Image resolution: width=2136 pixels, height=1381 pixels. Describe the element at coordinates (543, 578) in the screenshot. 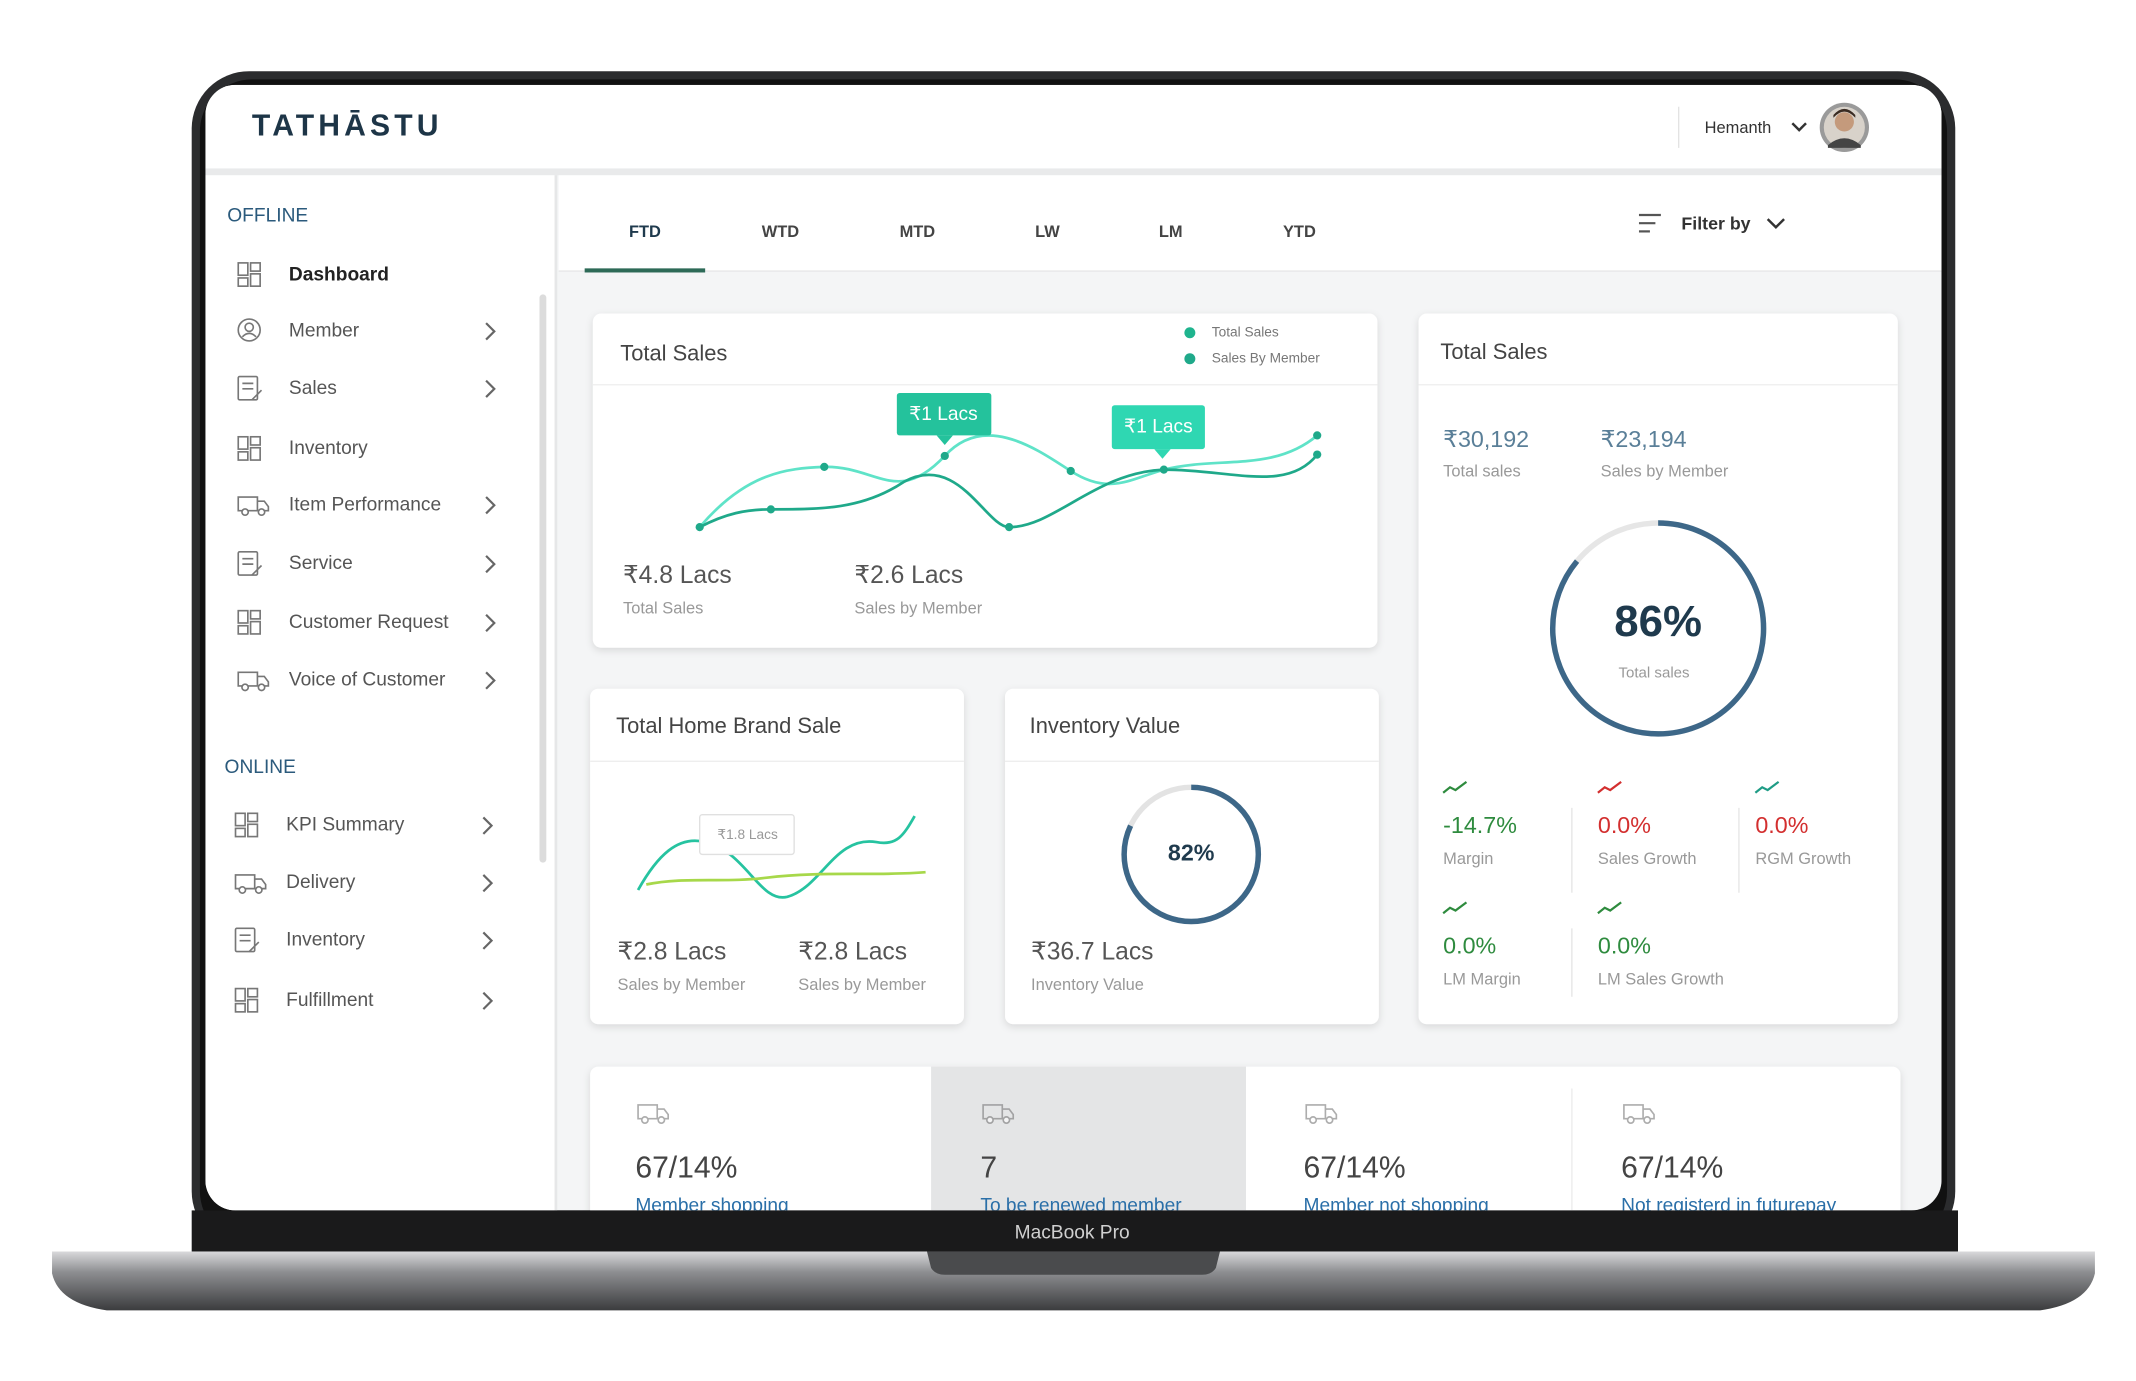

I see `scrollbar` at that location.